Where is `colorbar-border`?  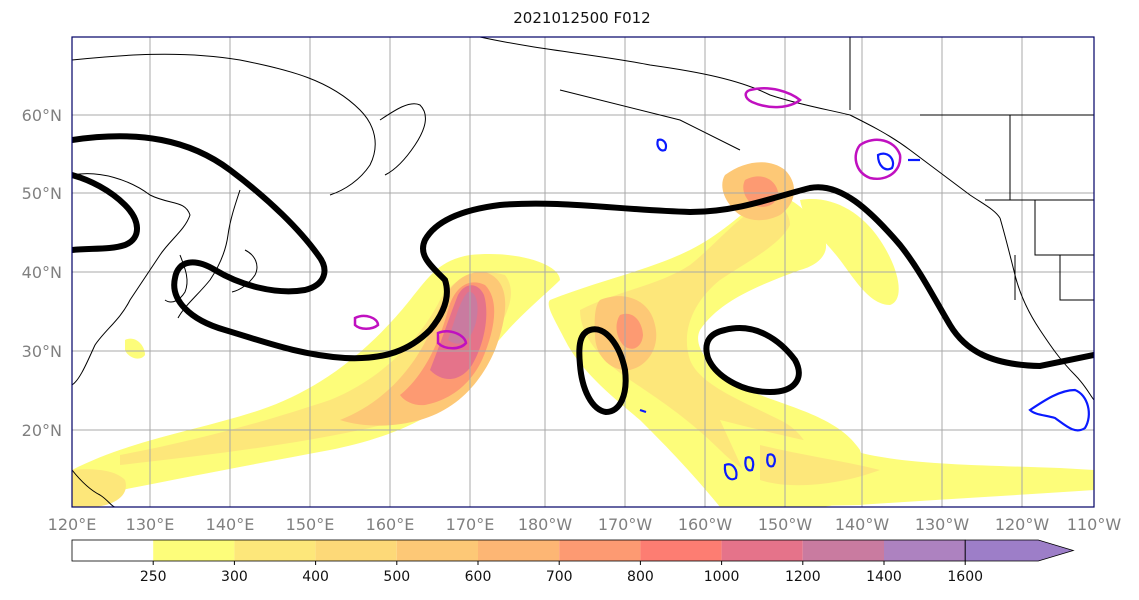
colorbar-border is located at coordinates (518, 550).